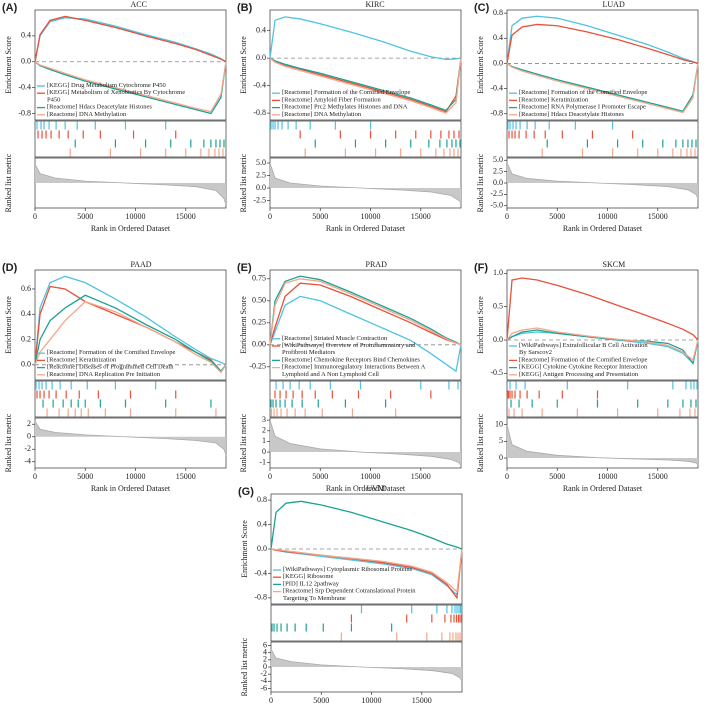 This screenshot has height=708, width=709. What do you see at coordinates (26, 338) in the screenshot?
I see `y-tick-label: 0.2` at bounding box center [26, 338].